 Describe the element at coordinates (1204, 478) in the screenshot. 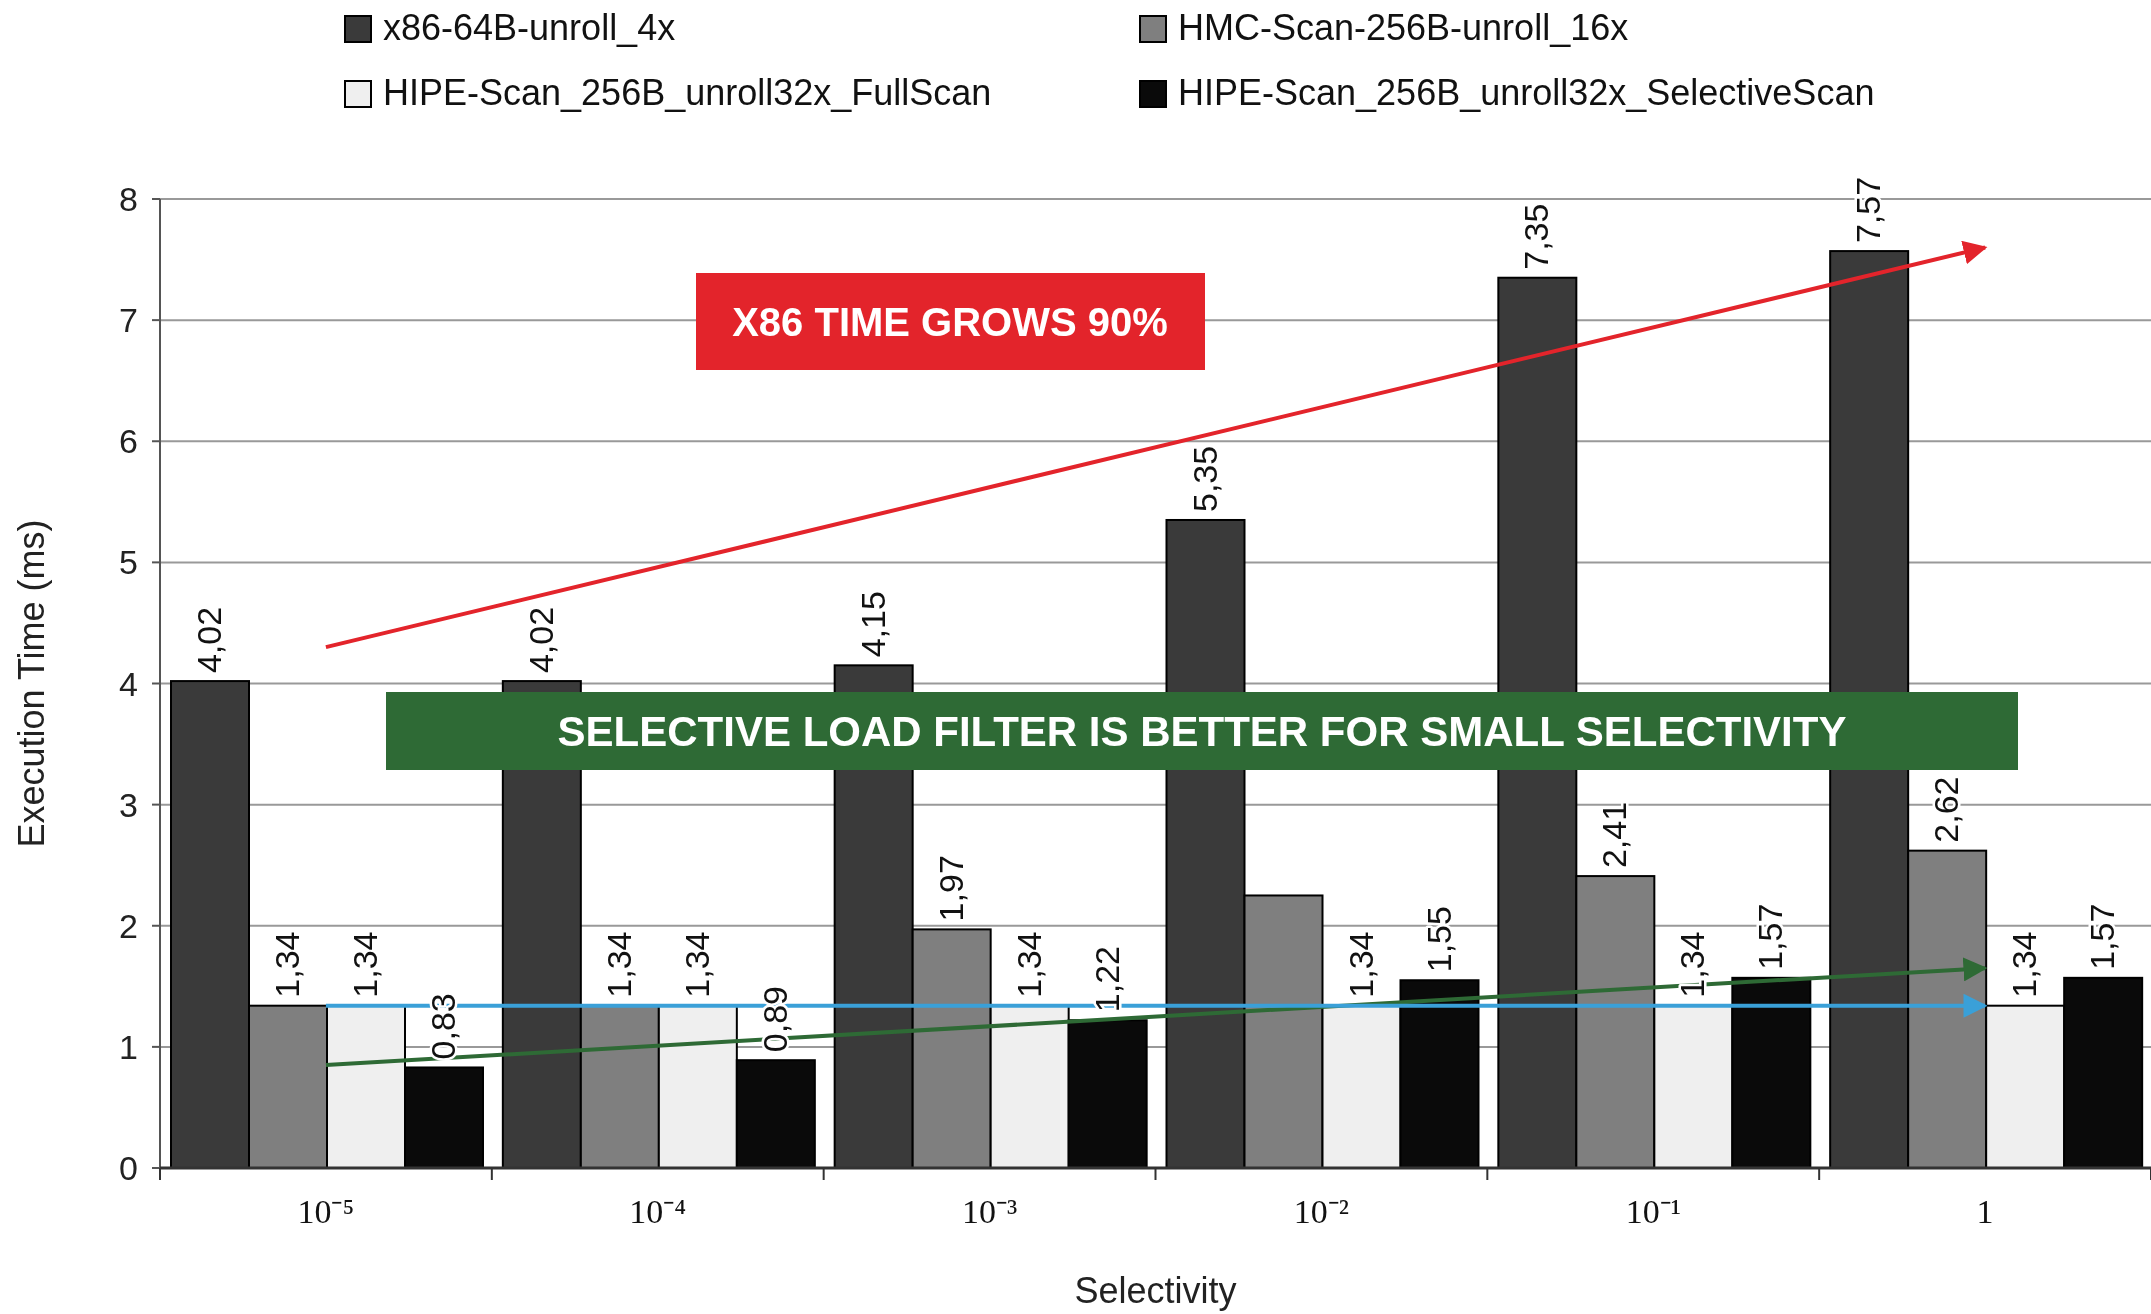

I see `data-label: 5,35` at that location.